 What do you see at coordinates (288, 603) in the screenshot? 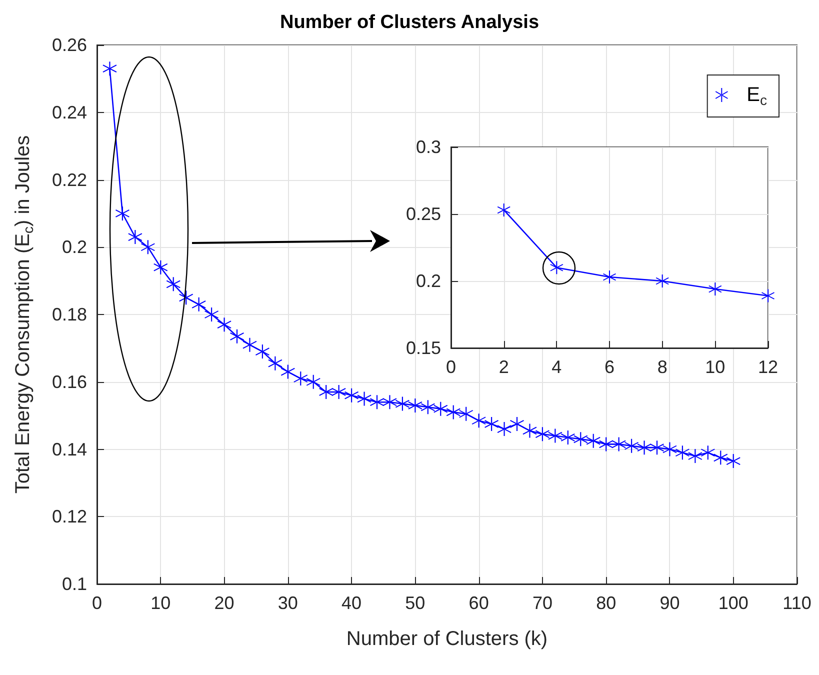
I see `x-tick-label: 30` at bounding box center [288, 603].